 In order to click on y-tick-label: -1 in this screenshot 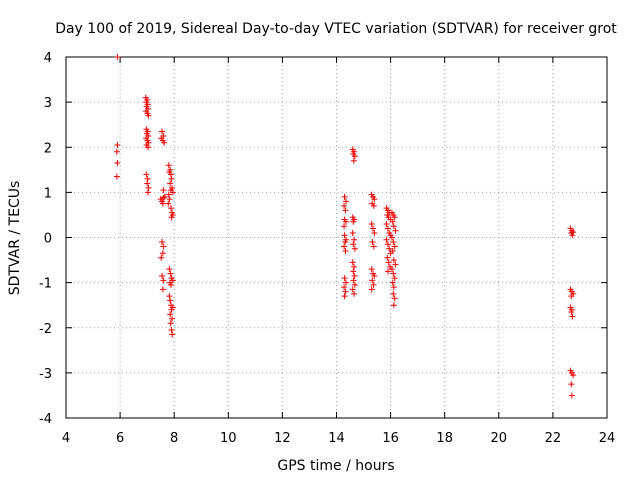, I will do `click(45, 284)`.